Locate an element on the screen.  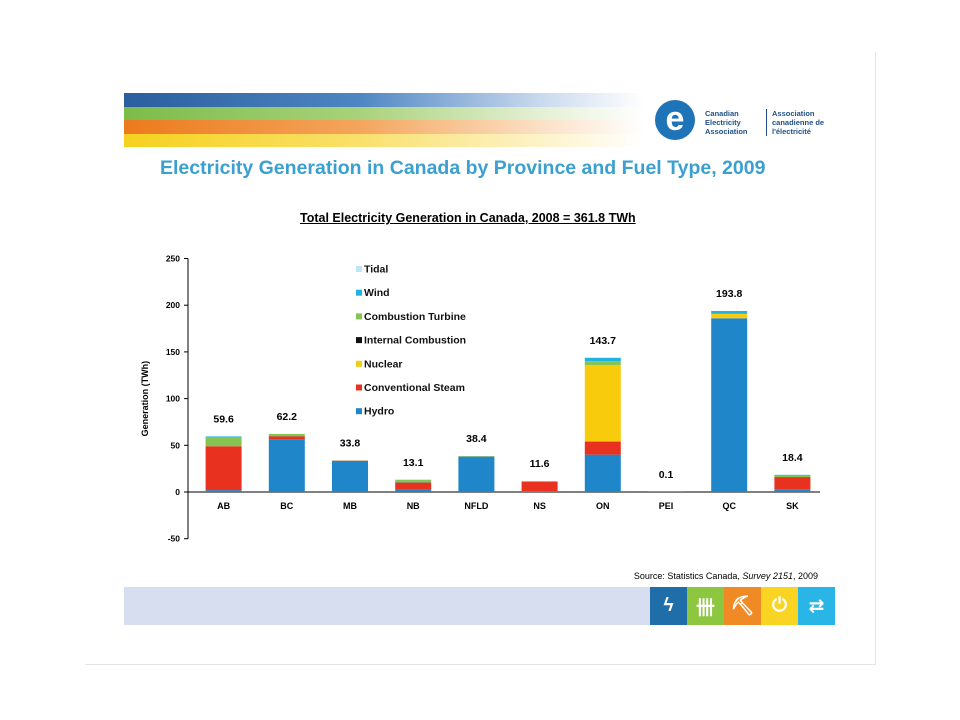
legend-label: Nuclear is located at coordinates (383, 364).